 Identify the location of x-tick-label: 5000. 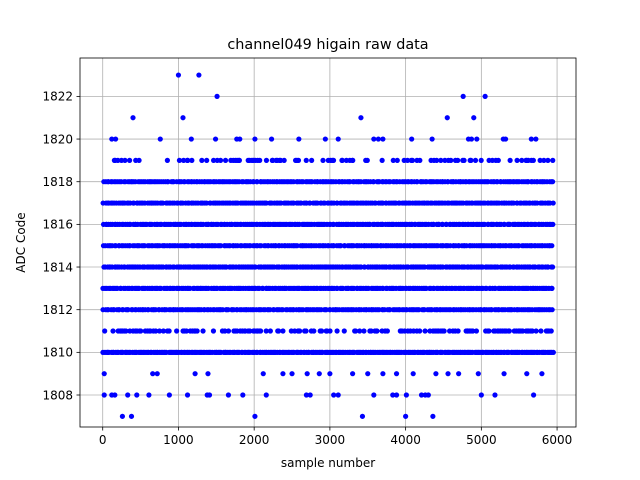
(481, 440).